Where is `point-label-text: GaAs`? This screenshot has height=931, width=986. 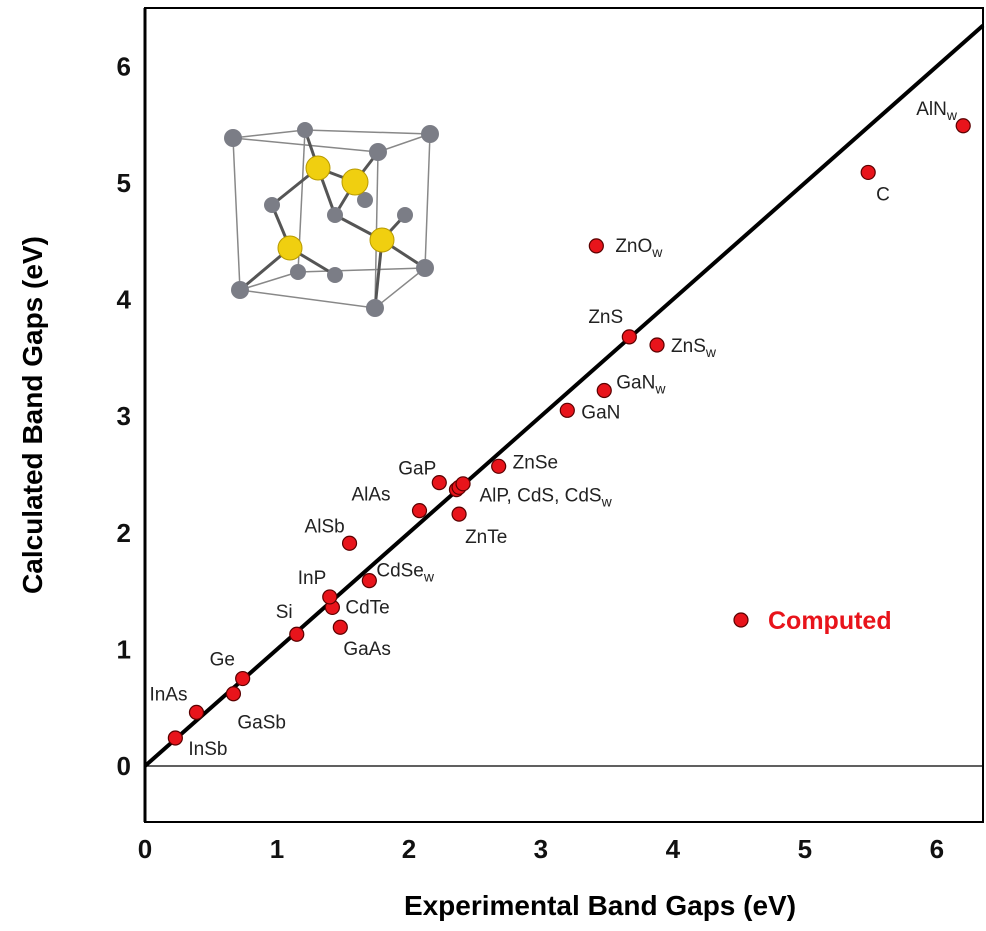
point-label-text: GaAs is located at coordinates (367, 649).